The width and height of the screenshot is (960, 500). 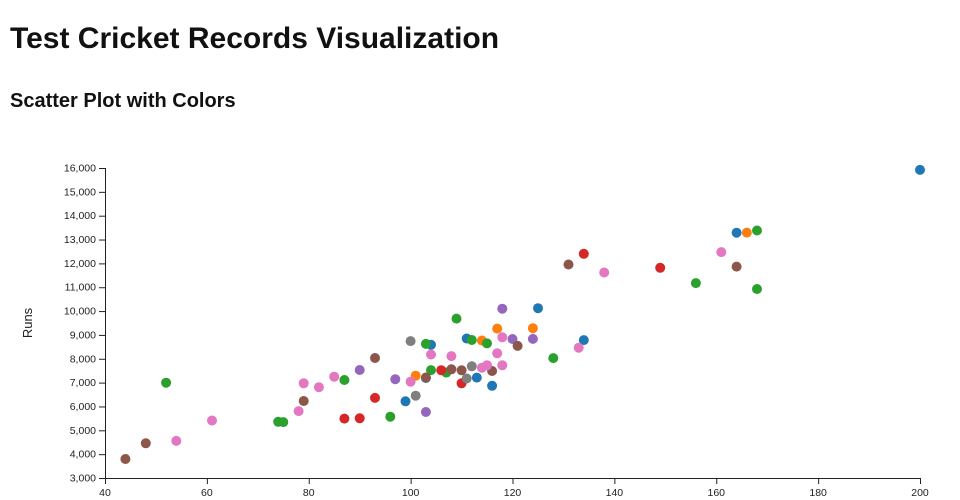 I want to click on y-tick-label: 11,000, so click(x=80, y=288).